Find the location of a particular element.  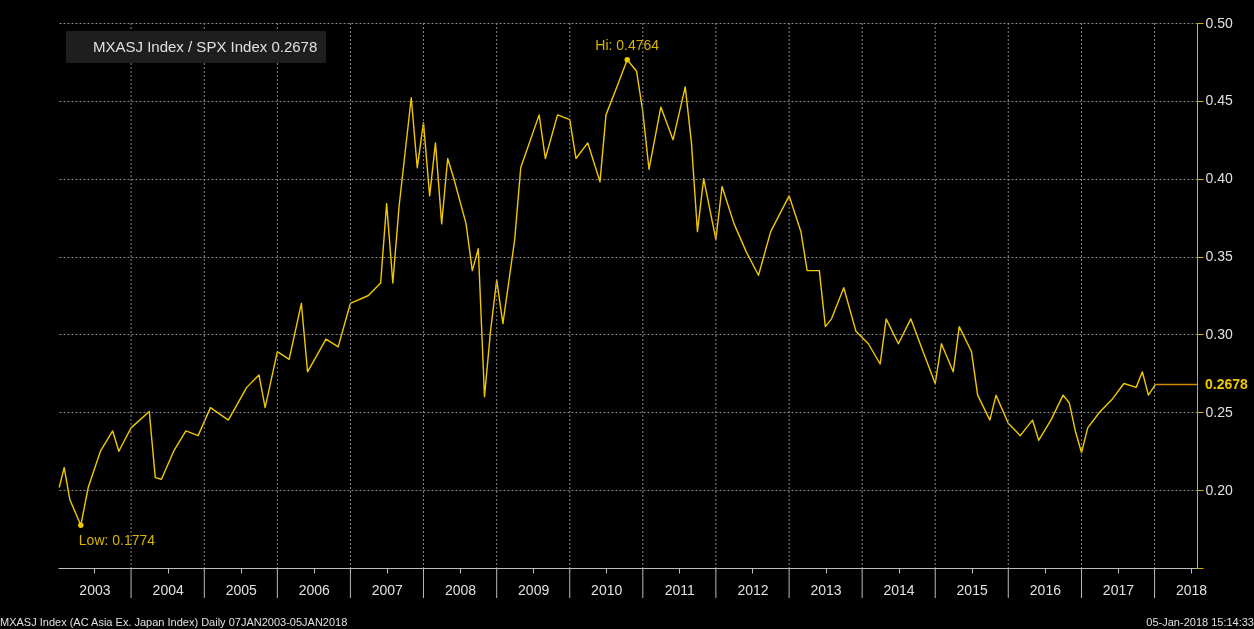

x-tick-label: 2004 is located at coordinates (168, 589).